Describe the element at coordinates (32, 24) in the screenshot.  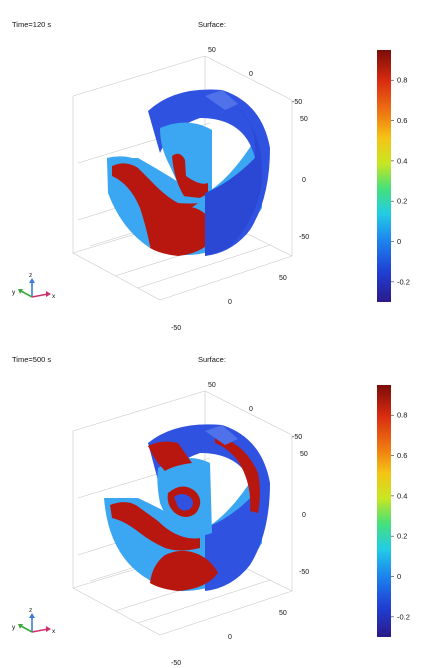
I see `time-label: Time=120 s` at that location.